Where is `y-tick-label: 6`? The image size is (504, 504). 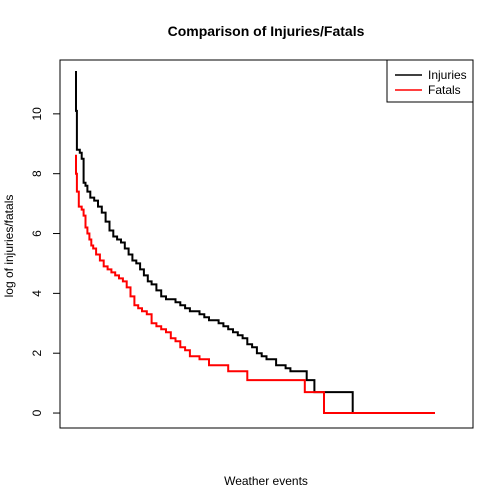
y-tick-label: 6 is located at coordinates (37, 233).